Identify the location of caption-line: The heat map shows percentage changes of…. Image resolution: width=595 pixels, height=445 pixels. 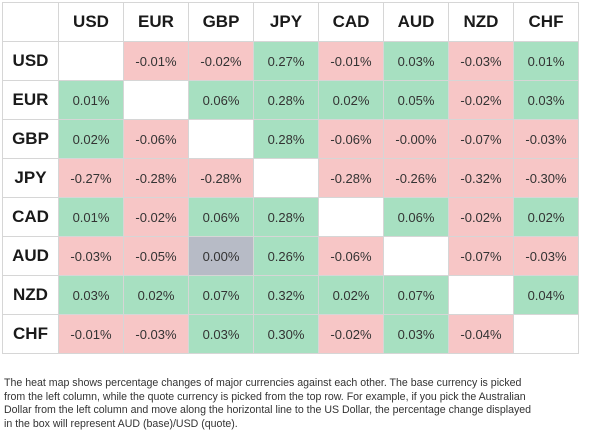
(263, 383).